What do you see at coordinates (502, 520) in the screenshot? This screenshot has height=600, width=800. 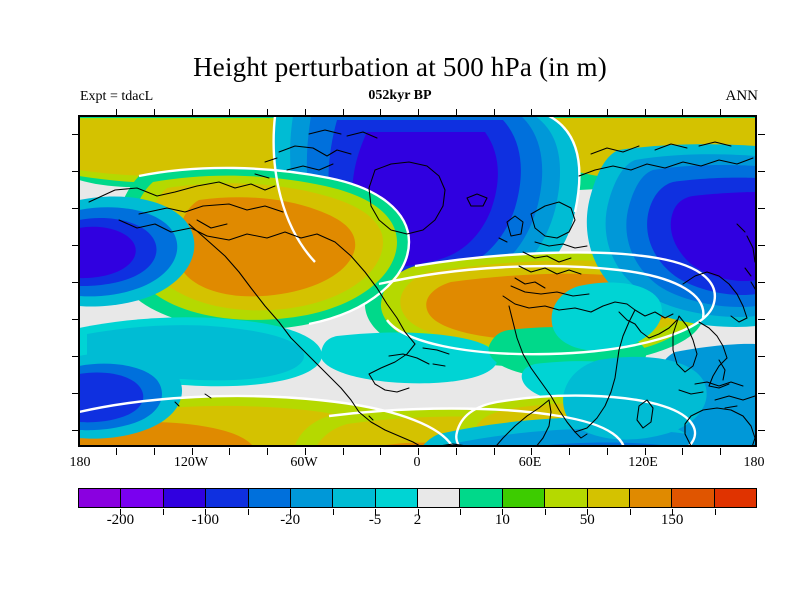 I see `colorbar-tick-label: 10` at bounding box center [502, 520].